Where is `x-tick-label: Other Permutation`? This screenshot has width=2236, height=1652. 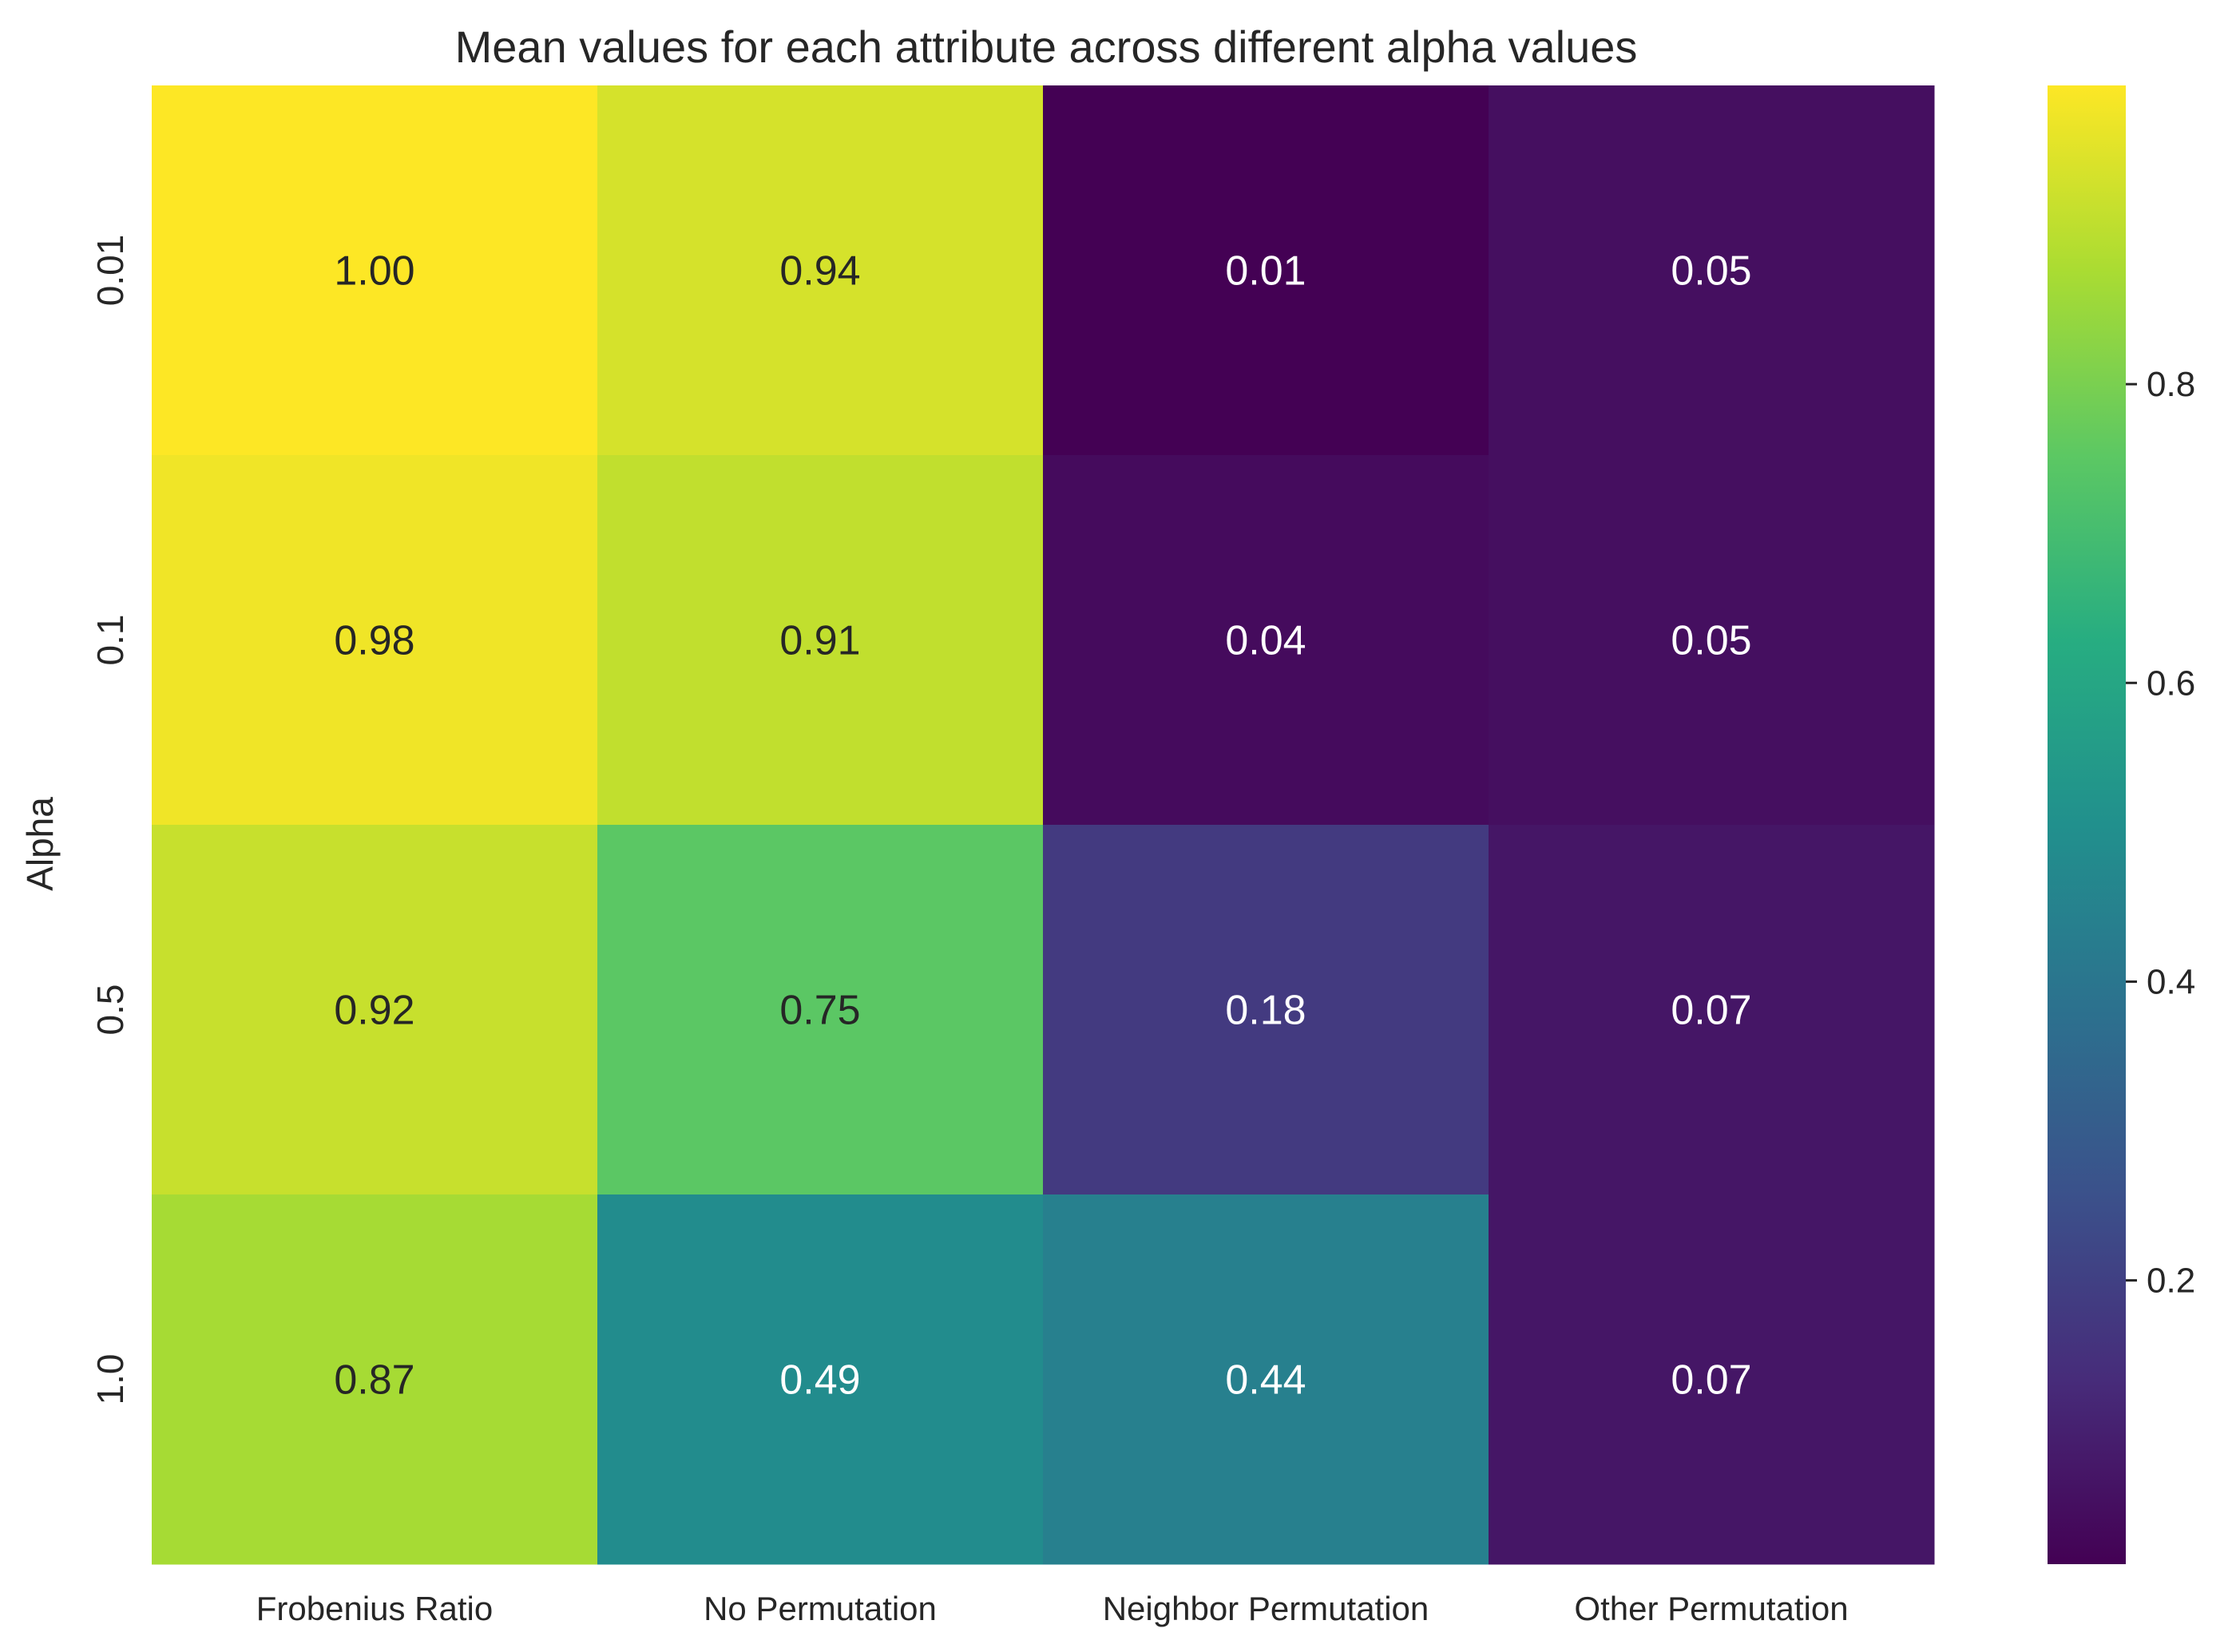
x-tick-label: Other Permutation is located at coordinates (1711, 1608).